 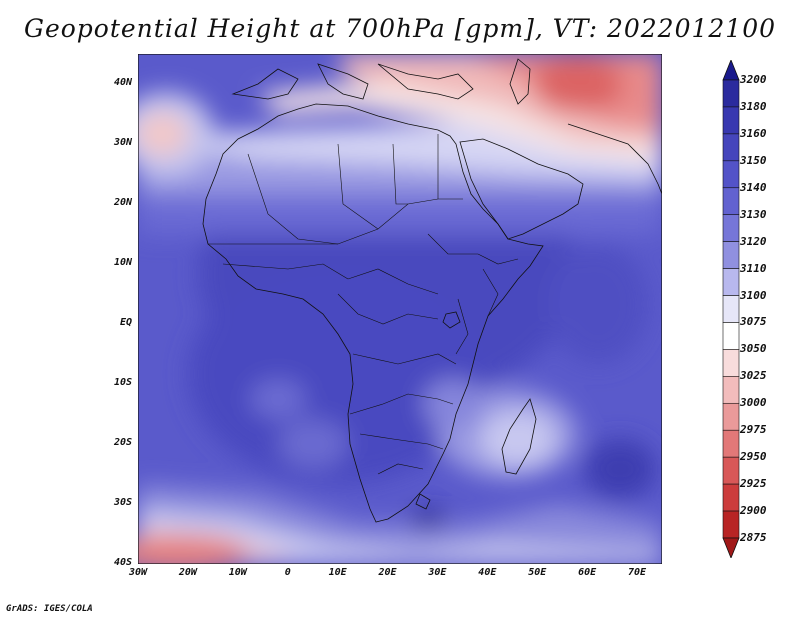 I want to click on lon-tick-label: 20E, so click(x=387, y=572).